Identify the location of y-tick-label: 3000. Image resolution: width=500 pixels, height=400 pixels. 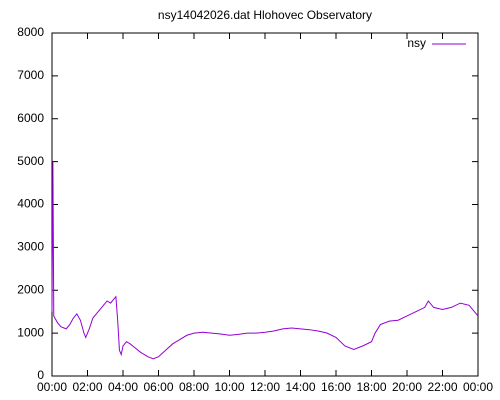
(30, 247).